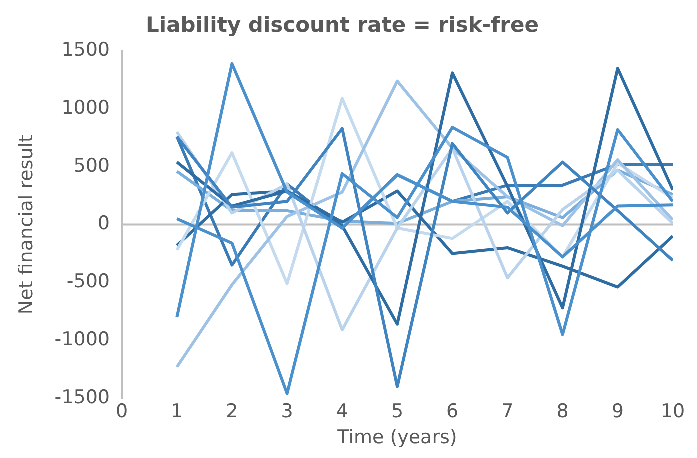 The width and height of the screenshot is (697, 458). What do you see at coordinates (287, 411) in the screenshot?
I see `x-tick-label: 3` at bounding box center [287, 411].